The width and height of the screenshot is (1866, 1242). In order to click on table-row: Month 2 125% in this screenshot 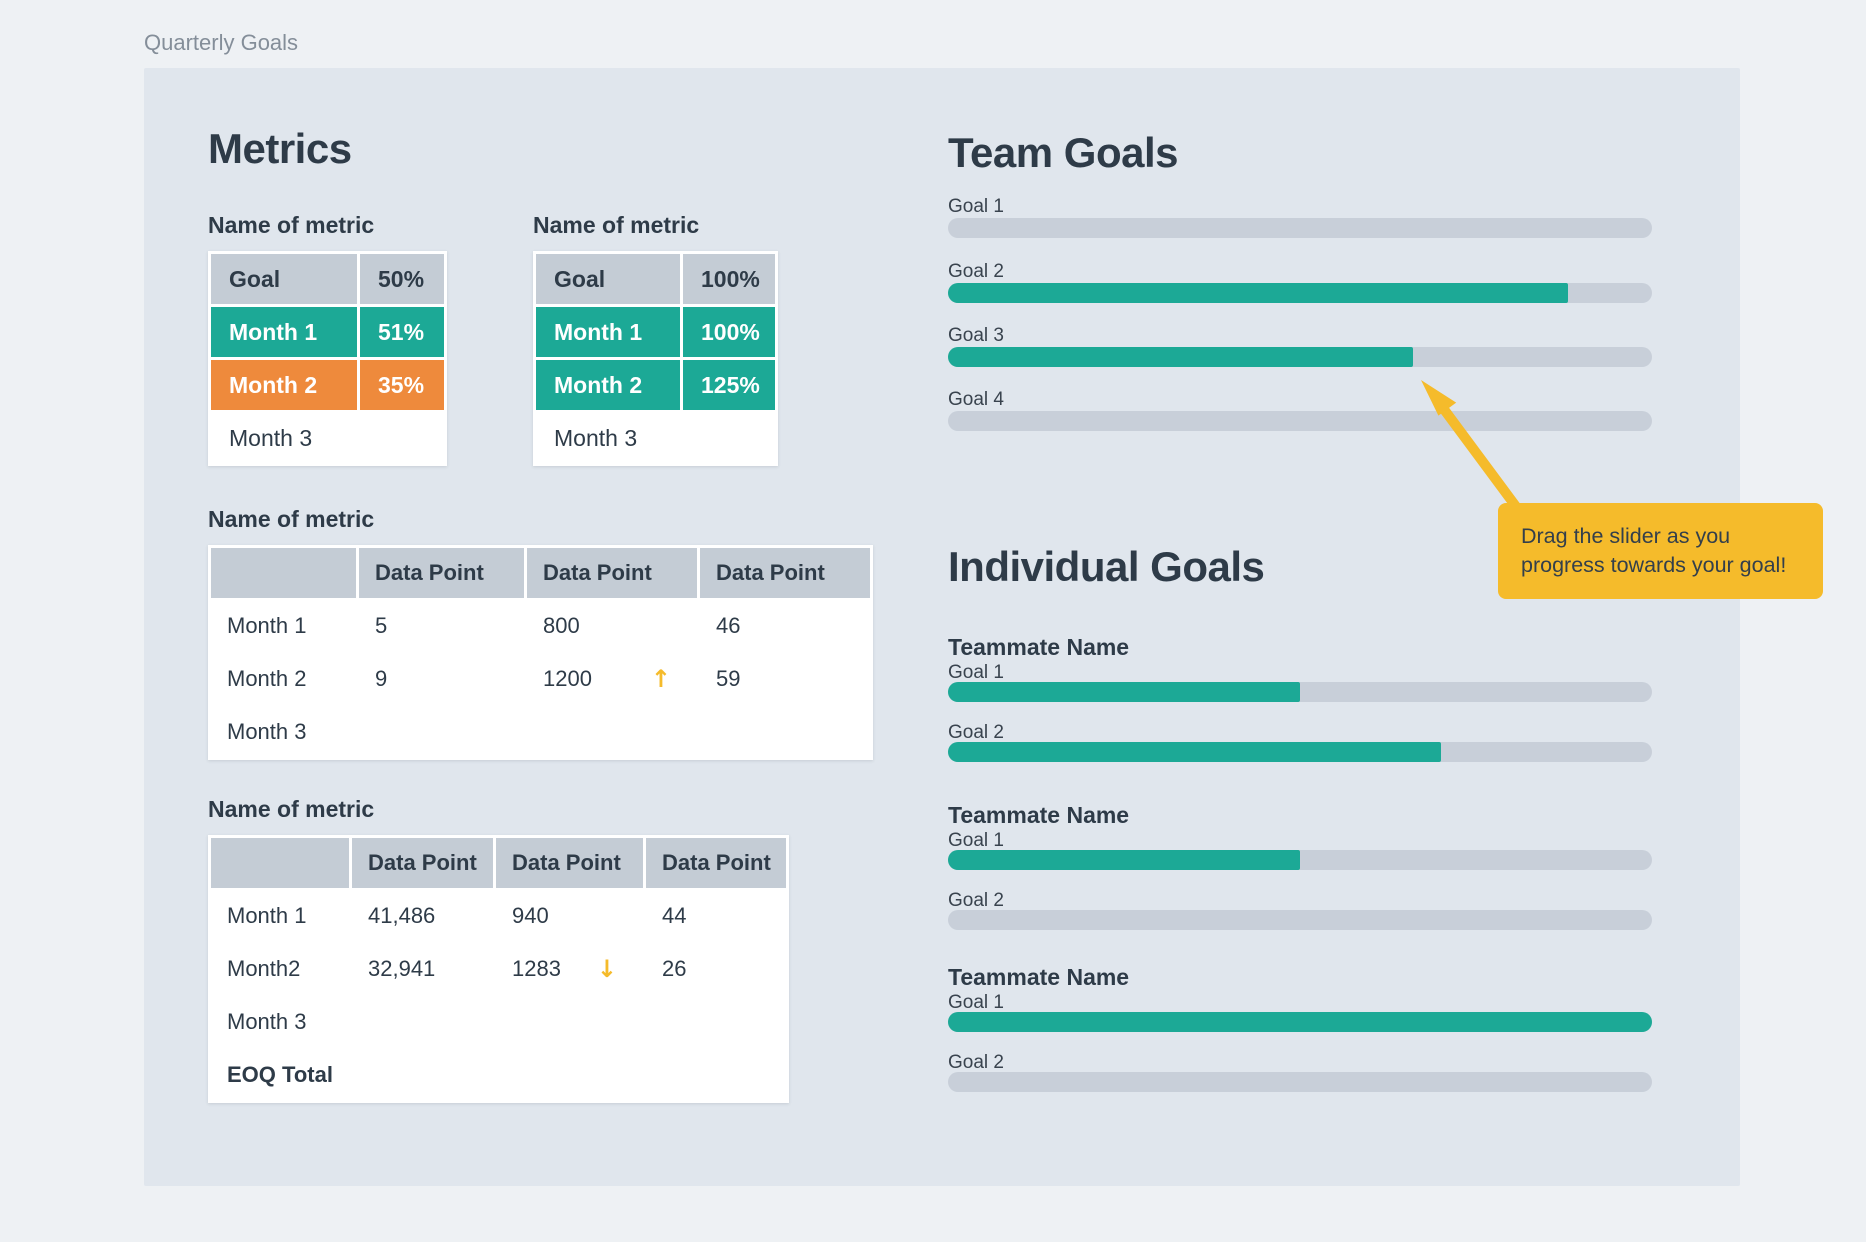, I will do `click(655, 385)`.